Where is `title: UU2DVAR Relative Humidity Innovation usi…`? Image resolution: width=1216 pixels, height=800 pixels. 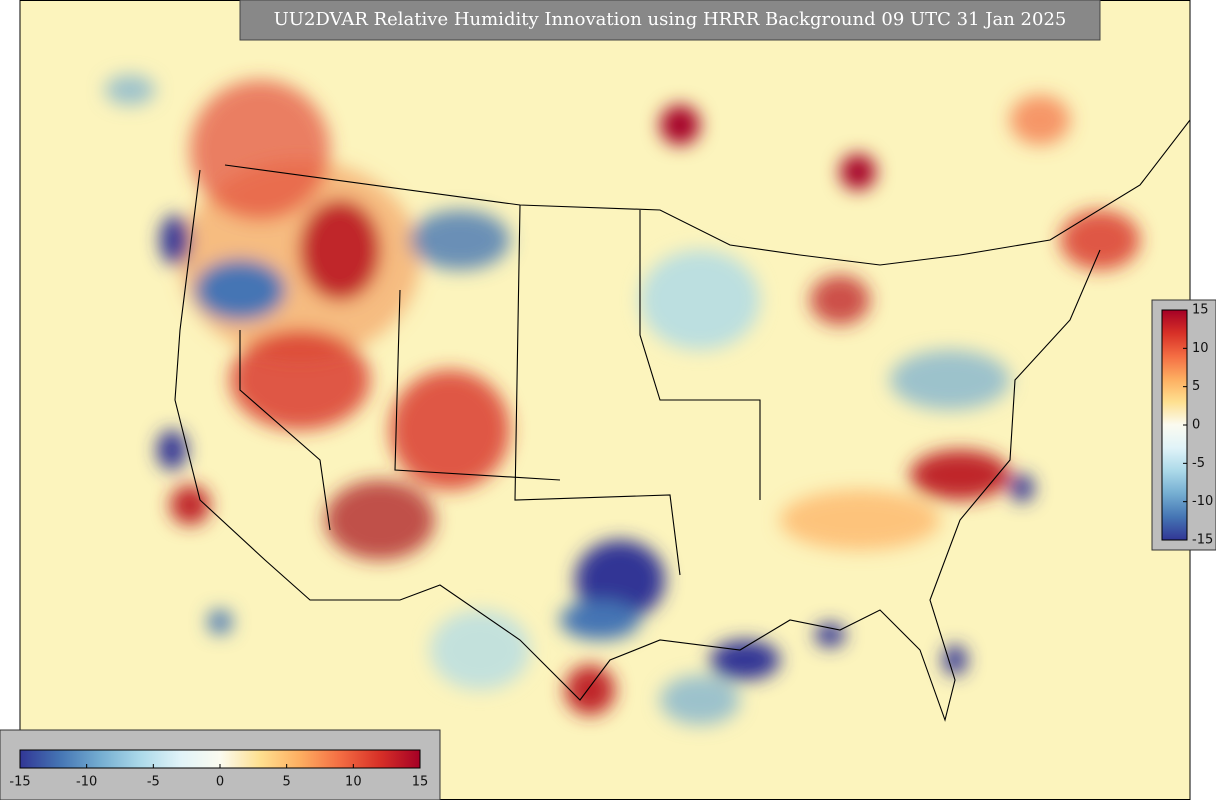 title: UU2DVAR Relative Humidity Innovation usi… is located at coordinates (670, 19).